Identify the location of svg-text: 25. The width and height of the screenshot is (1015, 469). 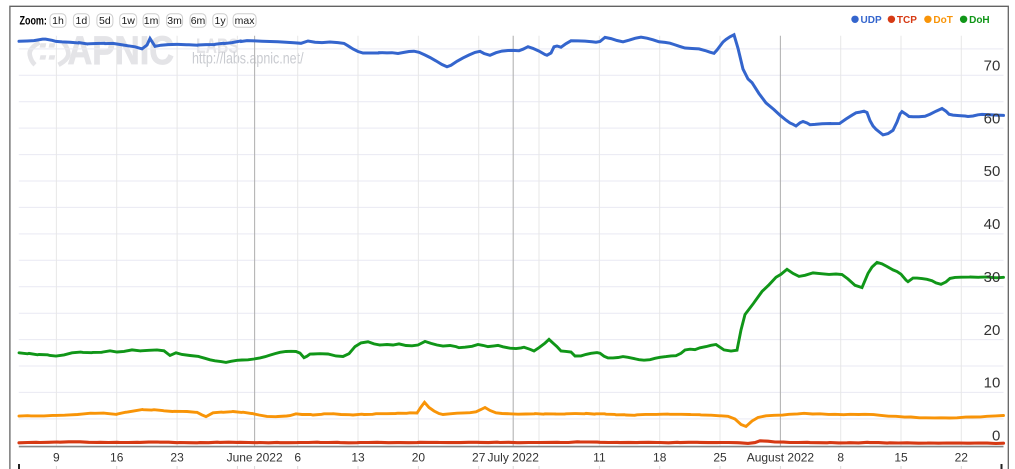
(720, 458).